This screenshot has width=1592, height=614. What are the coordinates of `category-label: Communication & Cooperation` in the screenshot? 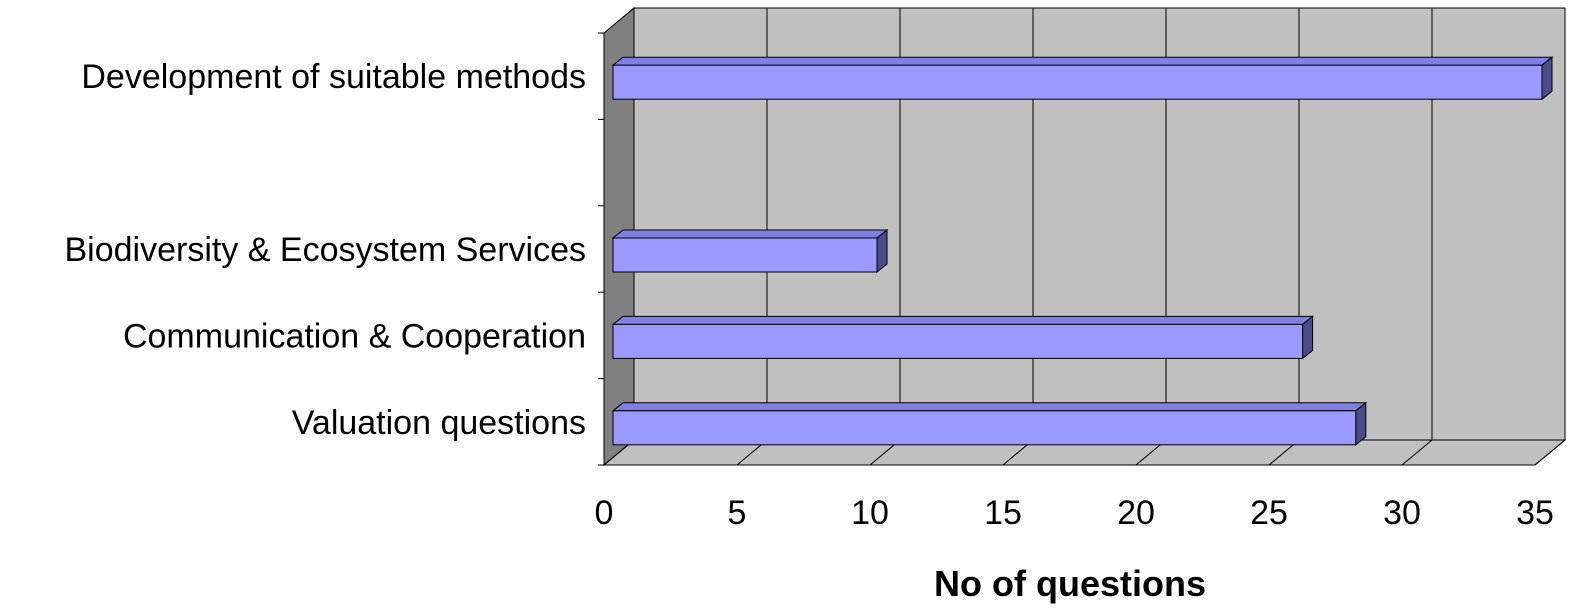 It's located at (354, 336).